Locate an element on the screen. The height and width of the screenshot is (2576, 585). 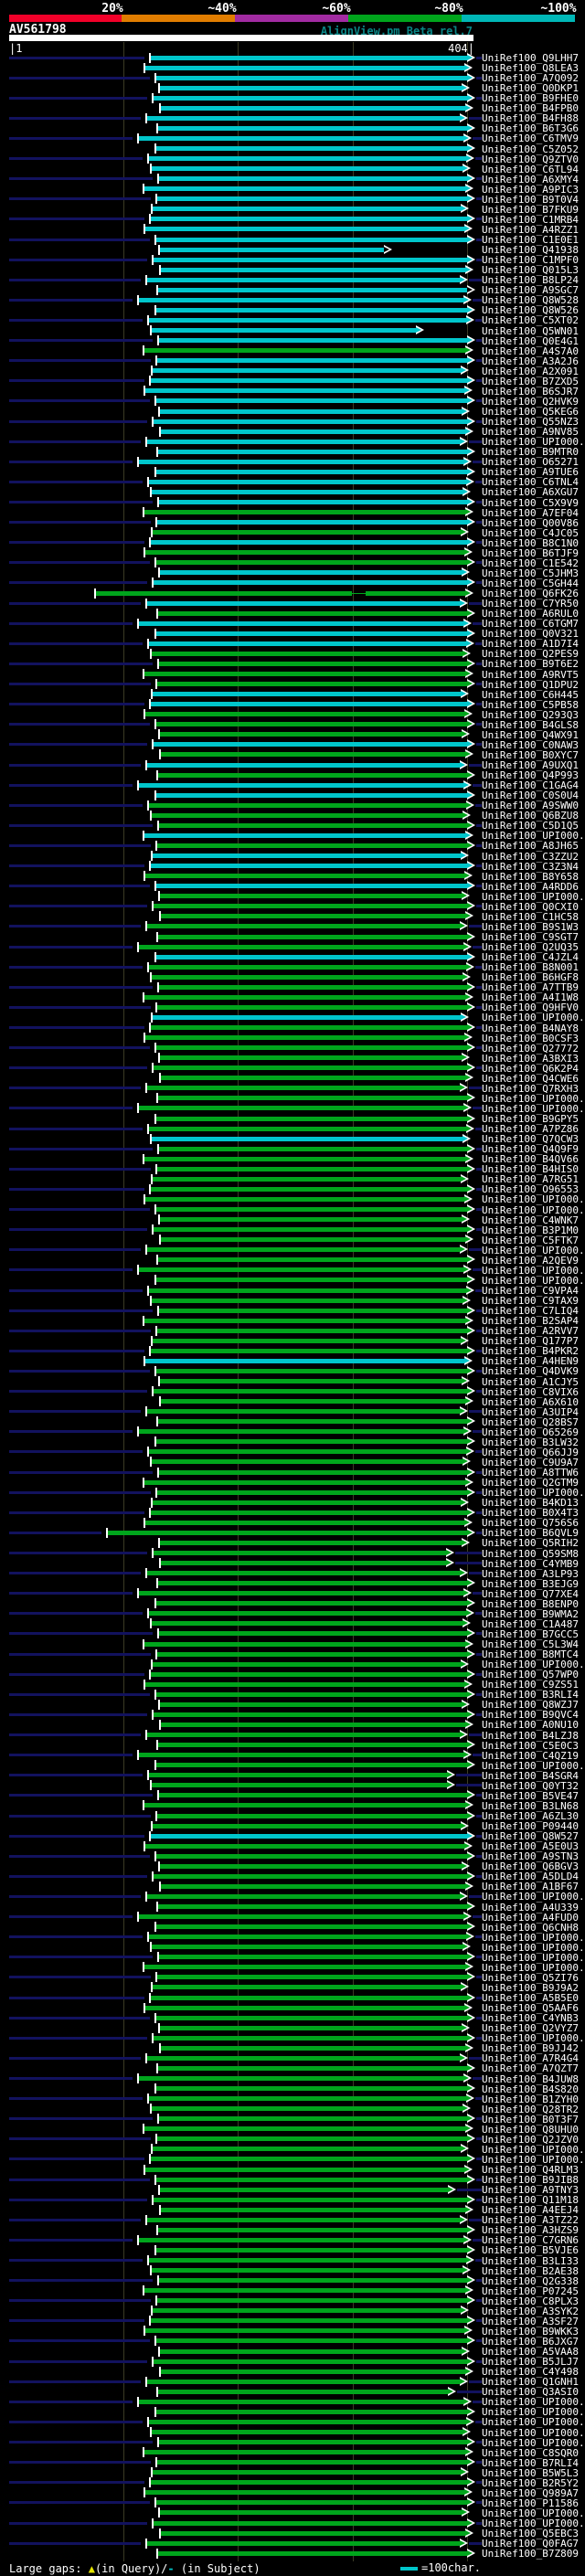
alignment-row: UniRef100_O96553 is located at coordinates (293, 1188).